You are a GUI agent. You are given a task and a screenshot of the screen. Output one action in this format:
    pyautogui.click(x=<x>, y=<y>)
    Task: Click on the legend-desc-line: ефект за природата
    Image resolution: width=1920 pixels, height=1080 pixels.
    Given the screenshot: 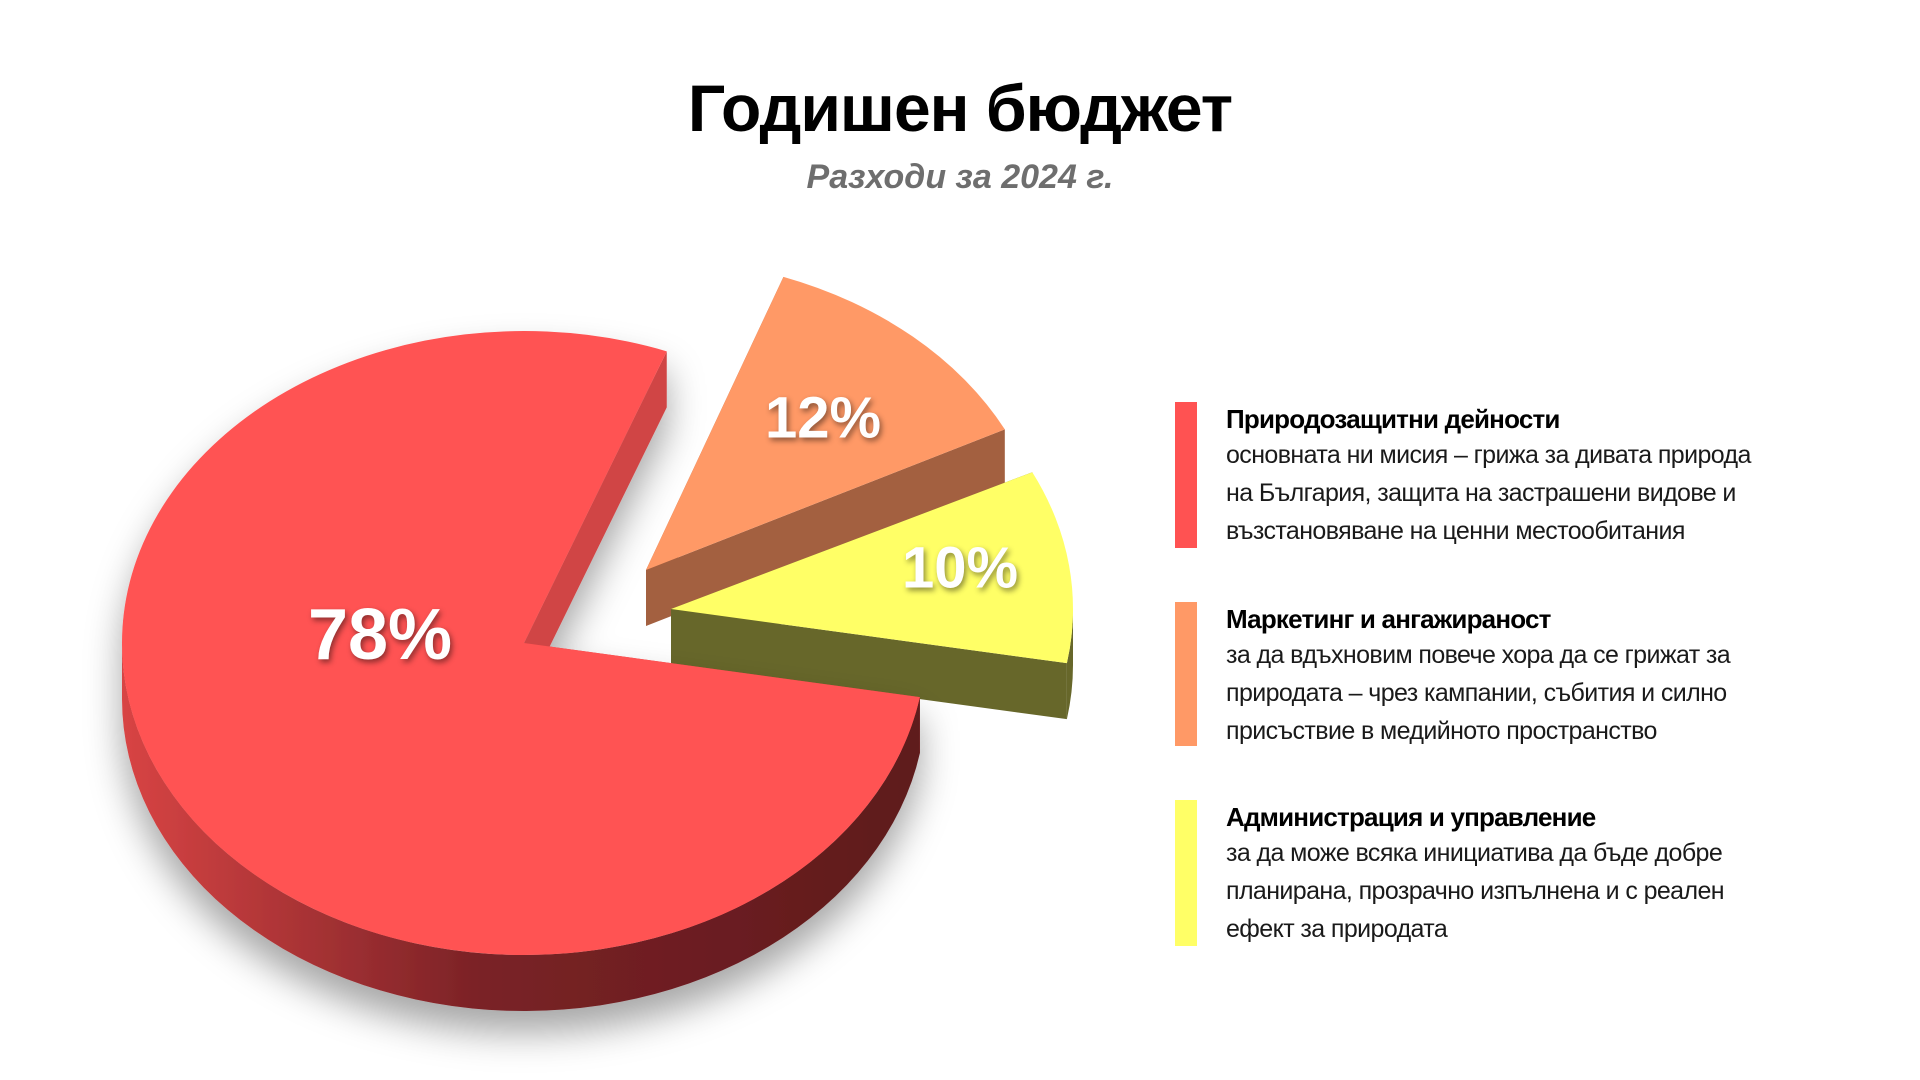 What is the action you would take?
    pyautogui.click(x=1337, y=929)
    